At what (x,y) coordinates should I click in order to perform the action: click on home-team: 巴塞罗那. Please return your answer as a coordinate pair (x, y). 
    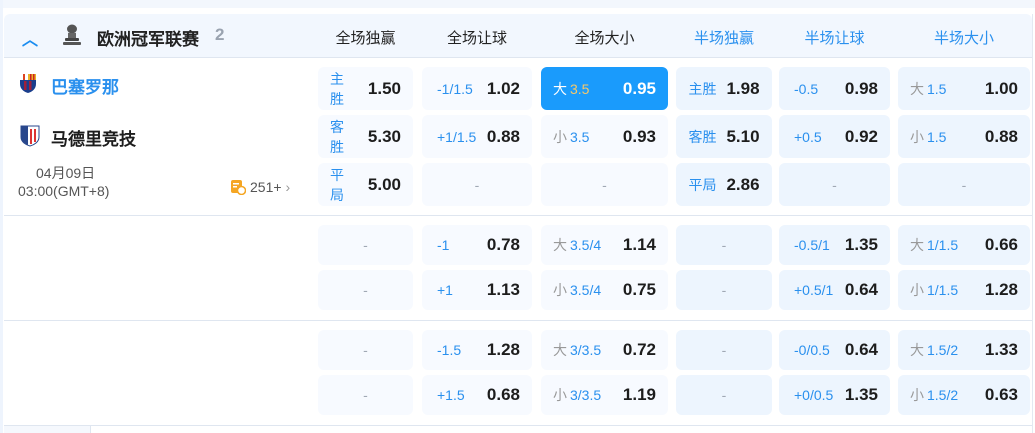
    Looking at the image, I should click on (85, 87).